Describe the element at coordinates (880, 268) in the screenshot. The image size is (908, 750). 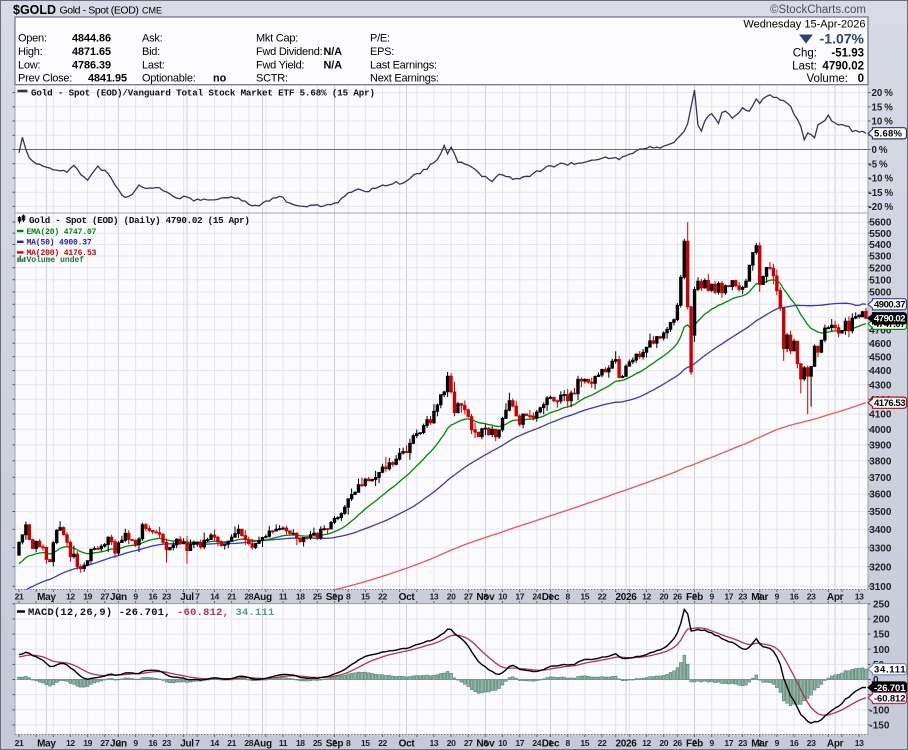
I see `svg-text: 5200` at that location.